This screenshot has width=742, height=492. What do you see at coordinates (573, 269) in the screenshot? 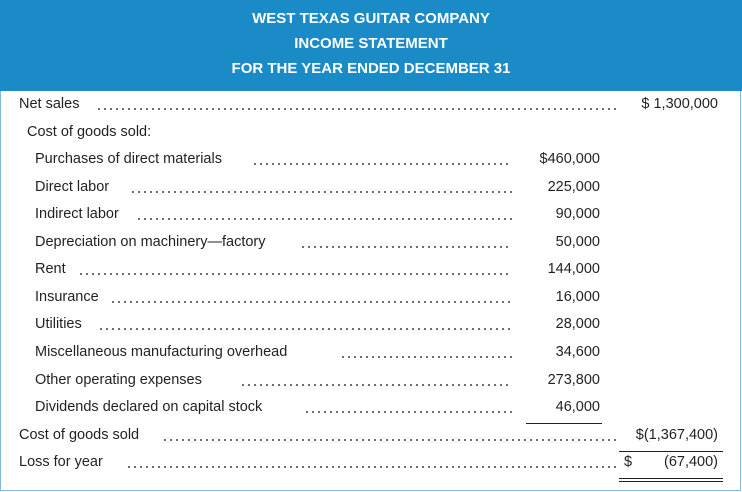
I see `row-amount: 144,000` at bounding box center [573, 269].